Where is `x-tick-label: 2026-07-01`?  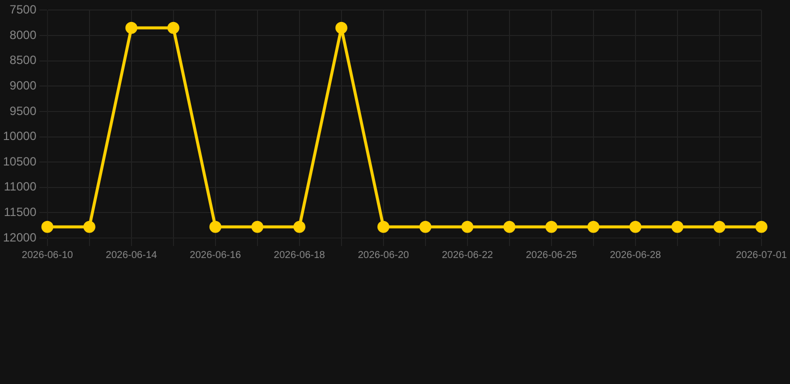
x-tick-label: 2026-07-01 is located at coordinates (762, 255).